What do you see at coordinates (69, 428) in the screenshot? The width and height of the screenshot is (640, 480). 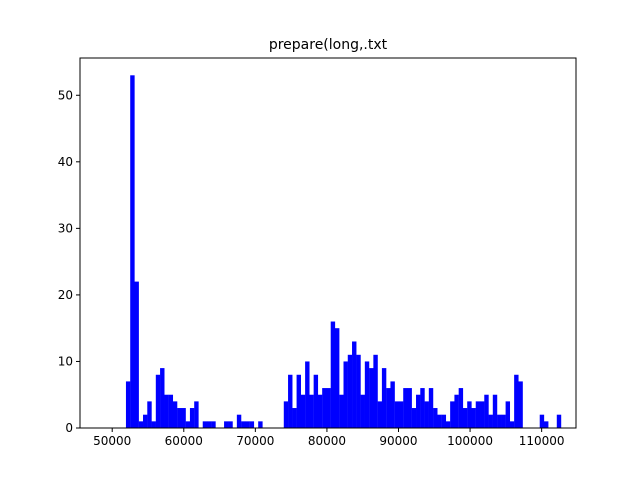 I see `y-tick-label: 0` at bounding box center [69, 428].